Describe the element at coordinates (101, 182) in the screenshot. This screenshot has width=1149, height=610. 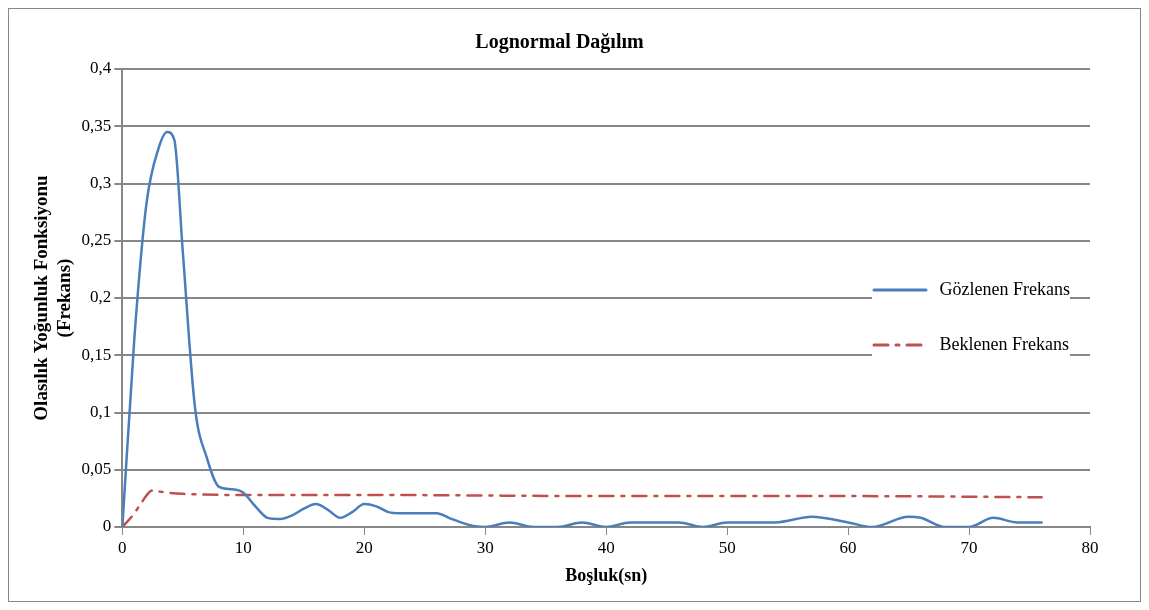
I see `y-tick-label: 0,3` at that location.